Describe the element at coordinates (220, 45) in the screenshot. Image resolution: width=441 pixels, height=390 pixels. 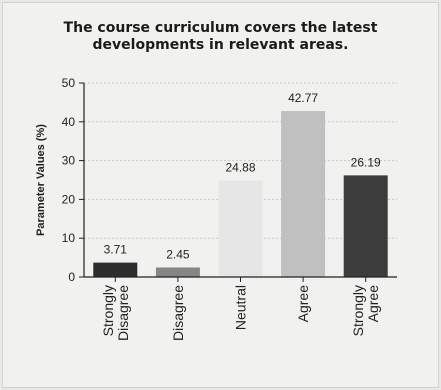
I see `chart-title-line-2: developments in relevant areas.` at that location.